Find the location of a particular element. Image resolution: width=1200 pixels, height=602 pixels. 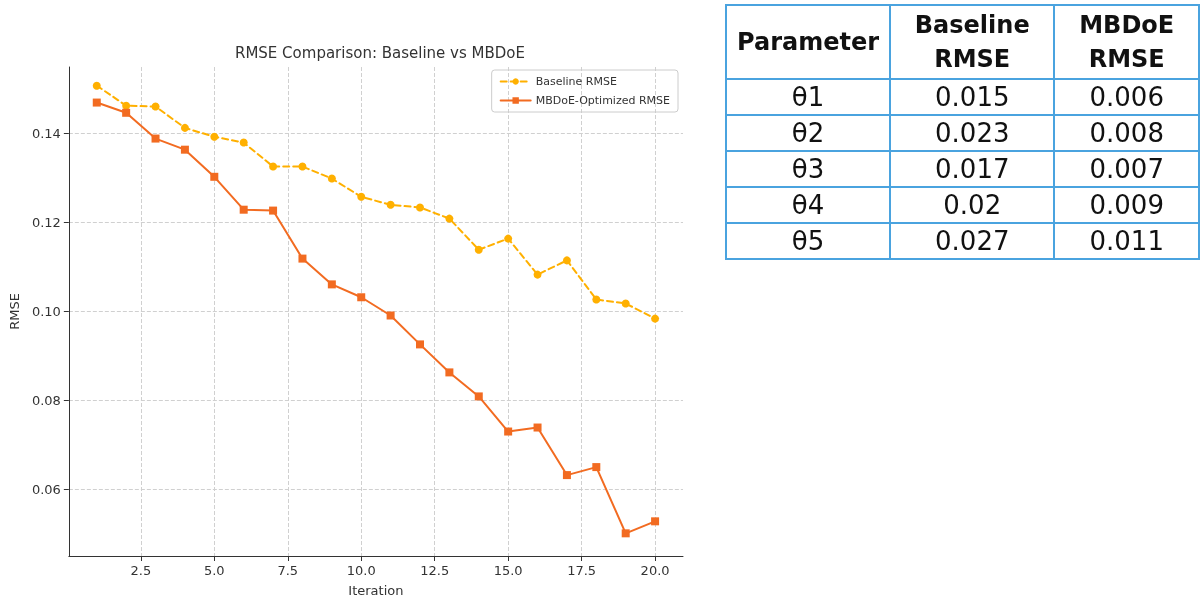

x-tick-label: 17.5 is located at coordinates (582, 570).